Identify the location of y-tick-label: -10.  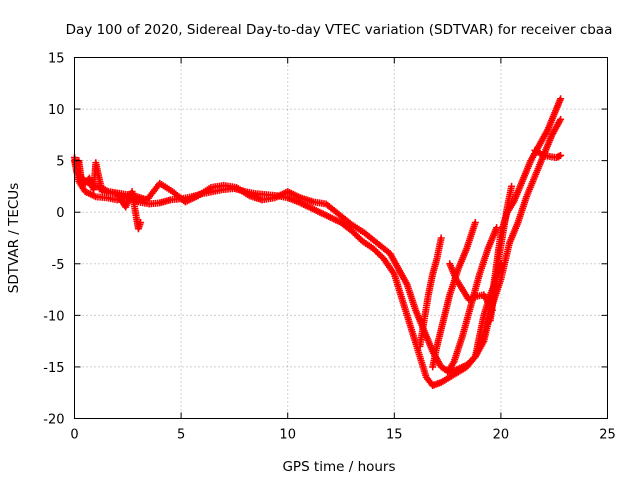
(53, 316).